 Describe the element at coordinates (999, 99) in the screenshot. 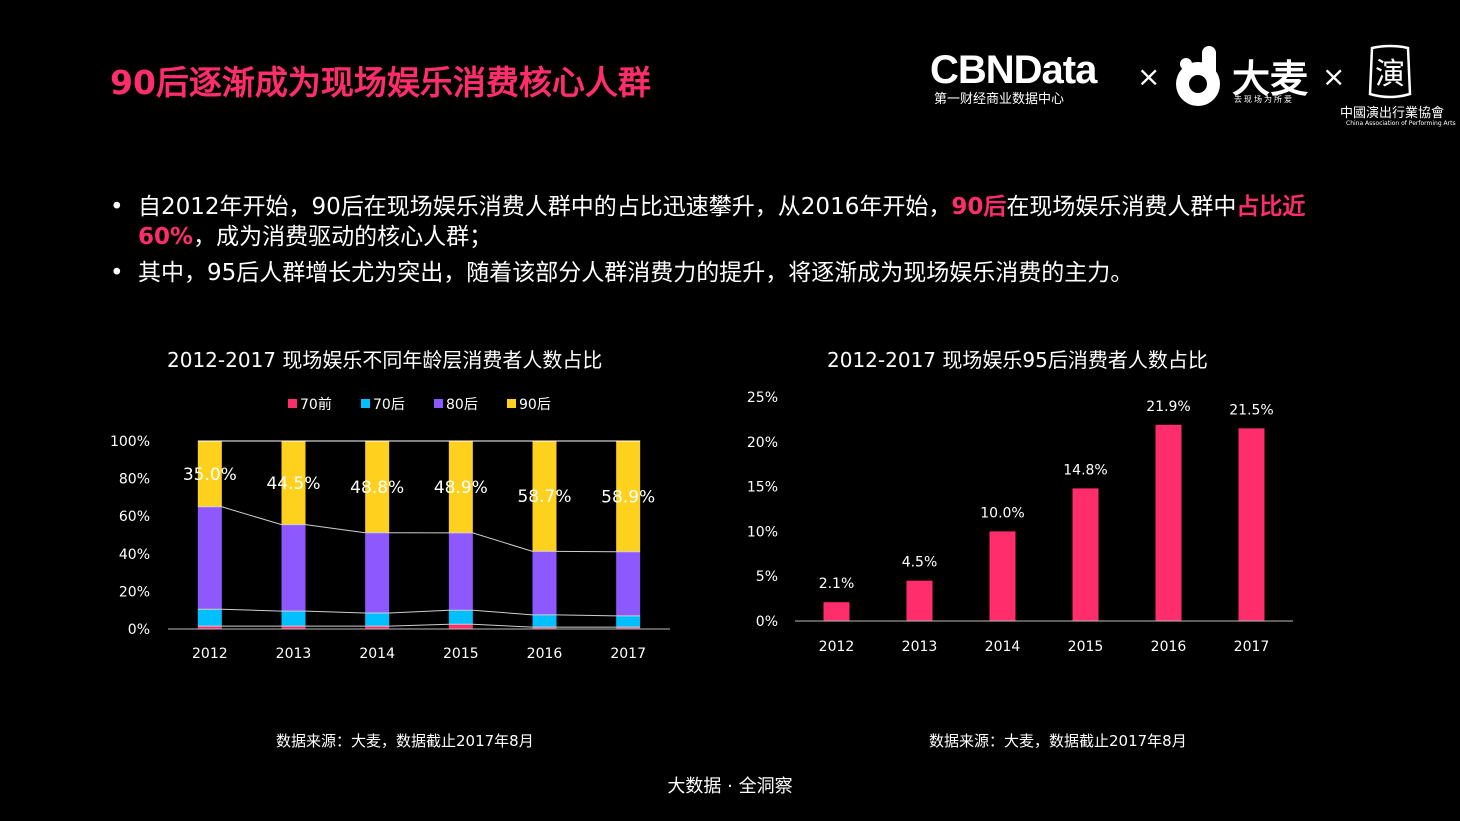

I see `cbndata-subtitle: 第一财经商业数据中心` at that location.